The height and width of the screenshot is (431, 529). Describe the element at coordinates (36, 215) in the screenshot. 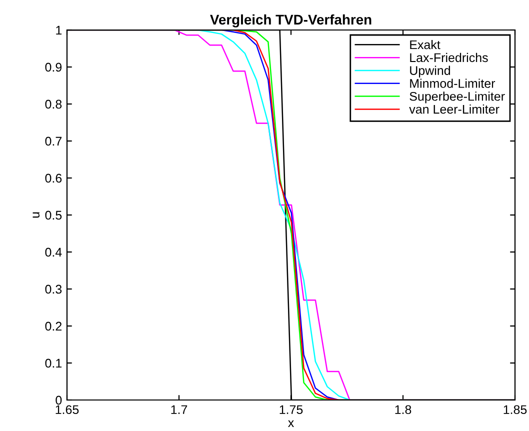

I see `y-axis-title: u` at that location.